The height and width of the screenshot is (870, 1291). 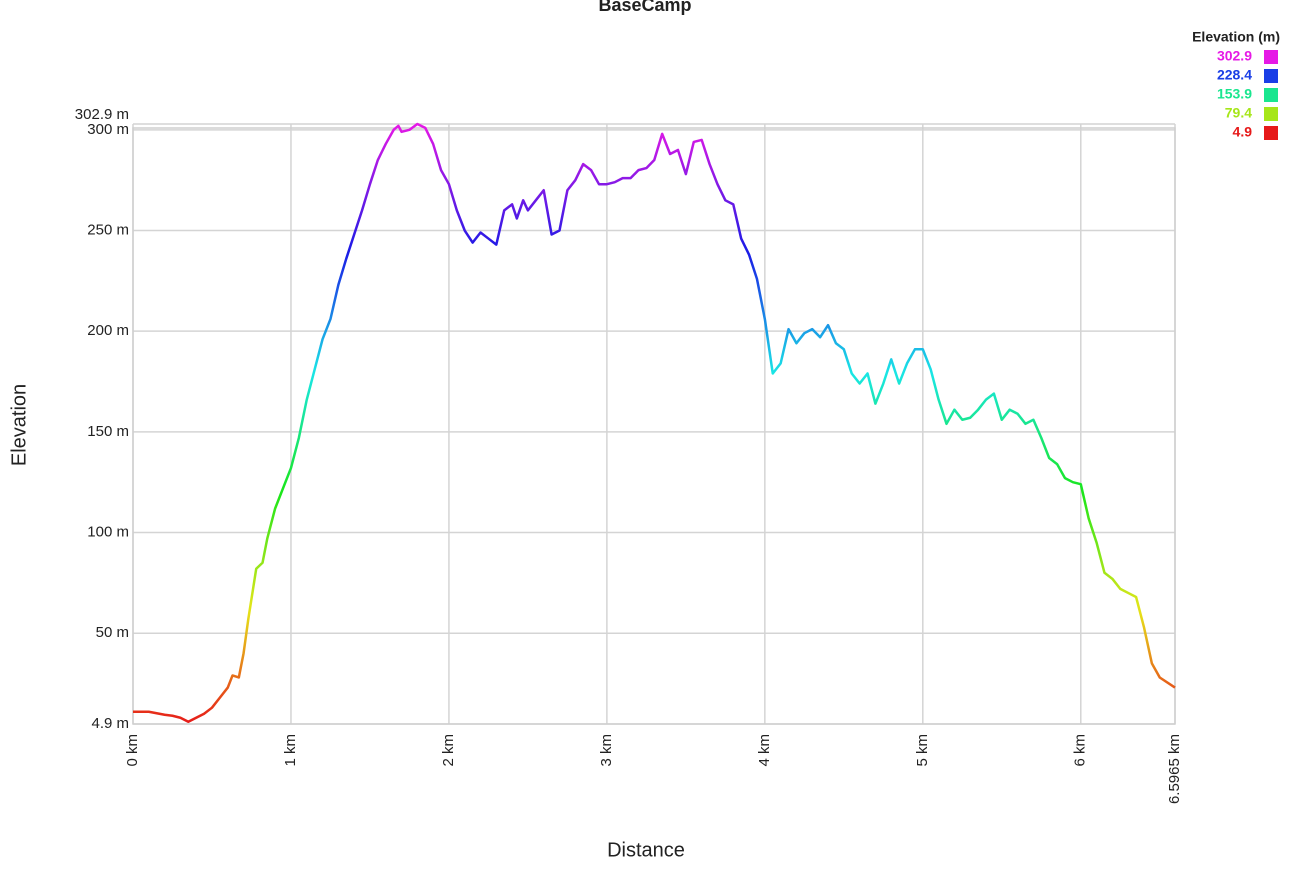 I want to click on y-tick-label: 100 m, so click(x=108, y=531).